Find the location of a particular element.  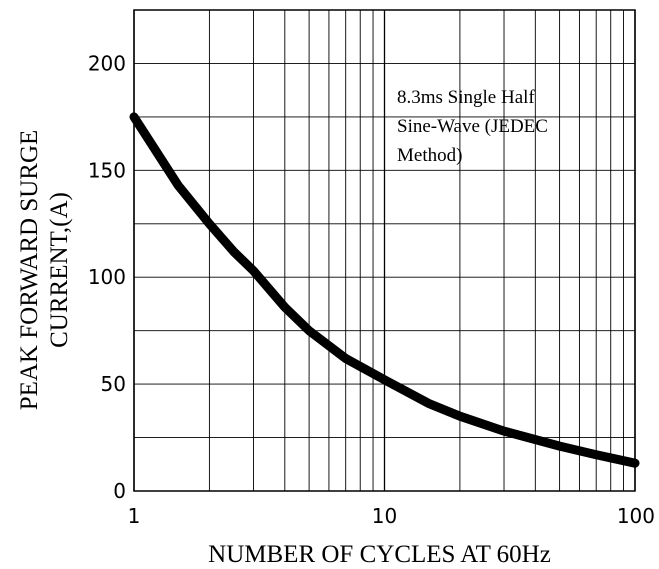

y-tick-label: 0 is located at coordinates (119, 491).